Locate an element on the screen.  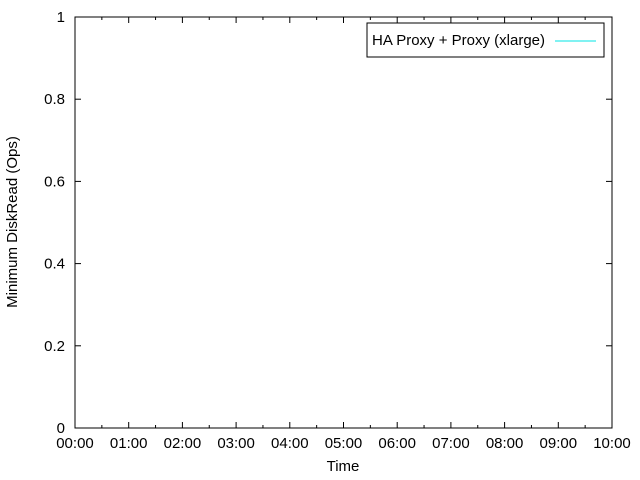
x-tick-label: 01:00 is located at coordinates (129, 443).